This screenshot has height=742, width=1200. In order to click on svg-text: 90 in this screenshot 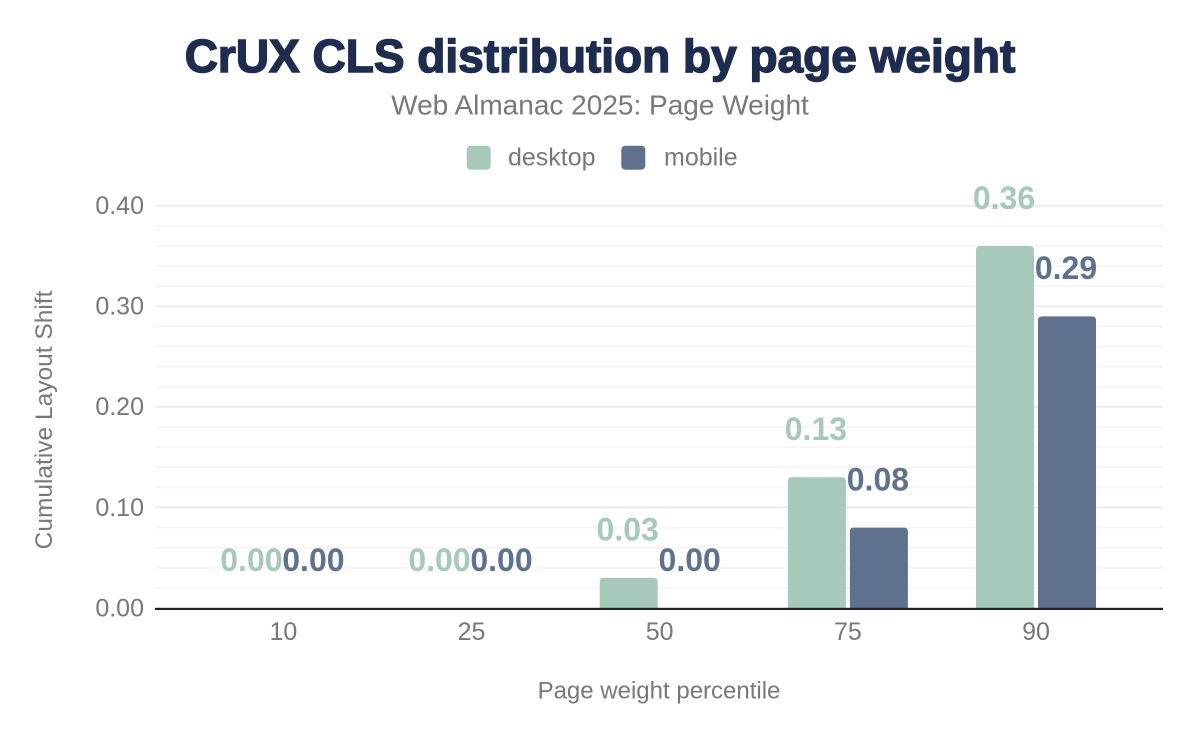, I will do `click(1036, 632)`.